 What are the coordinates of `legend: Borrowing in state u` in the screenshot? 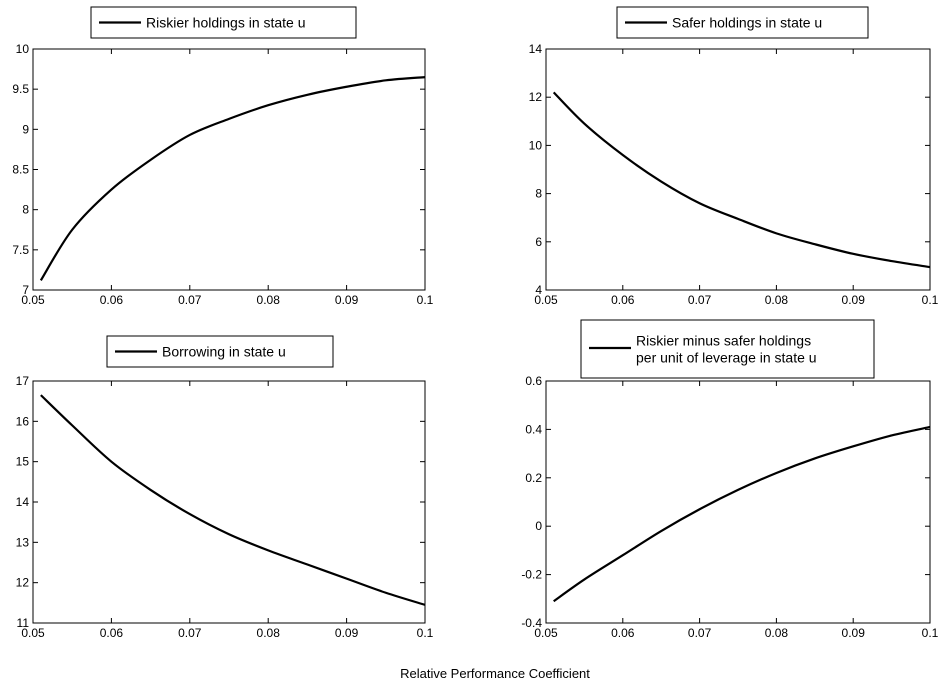 It's located at (220, 351).